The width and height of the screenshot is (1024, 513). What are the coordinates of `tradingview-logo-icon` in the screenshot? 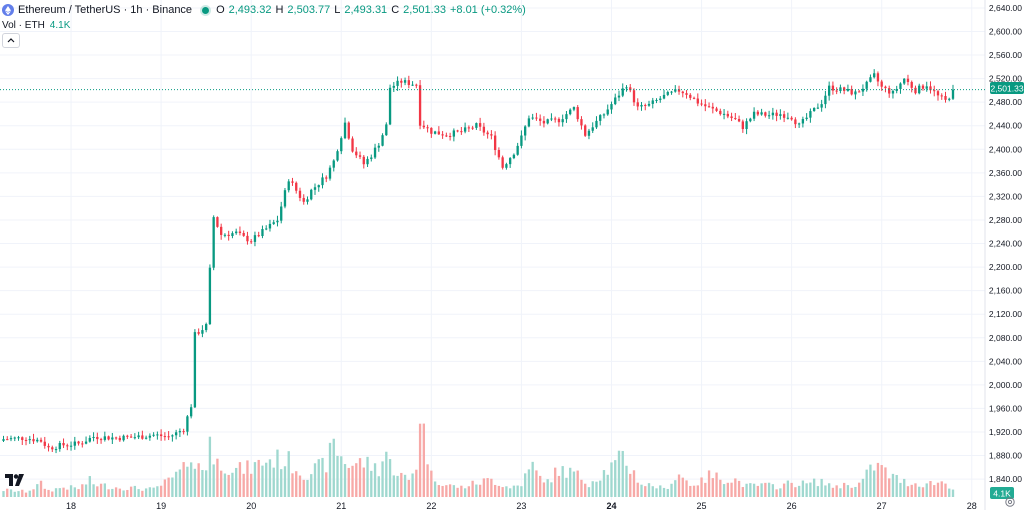 It's located at (15, 482).